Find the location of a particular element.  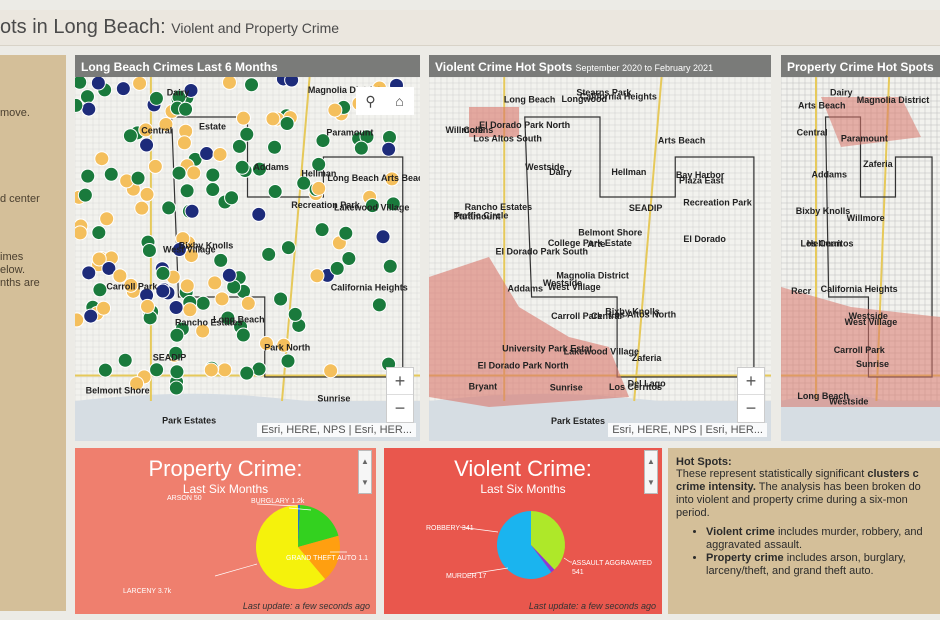

map-label: Hellman is located at coordinates (628, 172).